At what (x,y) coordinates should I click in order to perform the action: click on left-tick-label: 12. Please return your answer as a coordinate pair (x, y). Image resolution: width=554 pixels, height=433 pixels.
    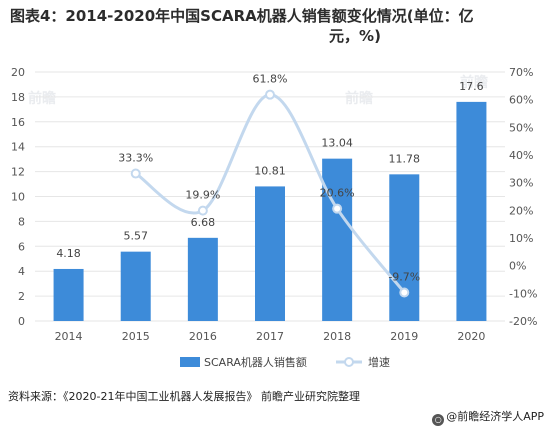
    Looking at the image, I should click on (18, 172).